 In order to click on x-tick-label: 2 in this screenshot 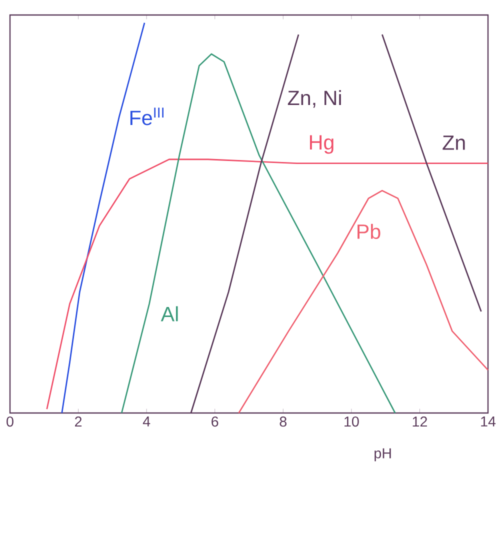, I will do `click(78, 421)`.